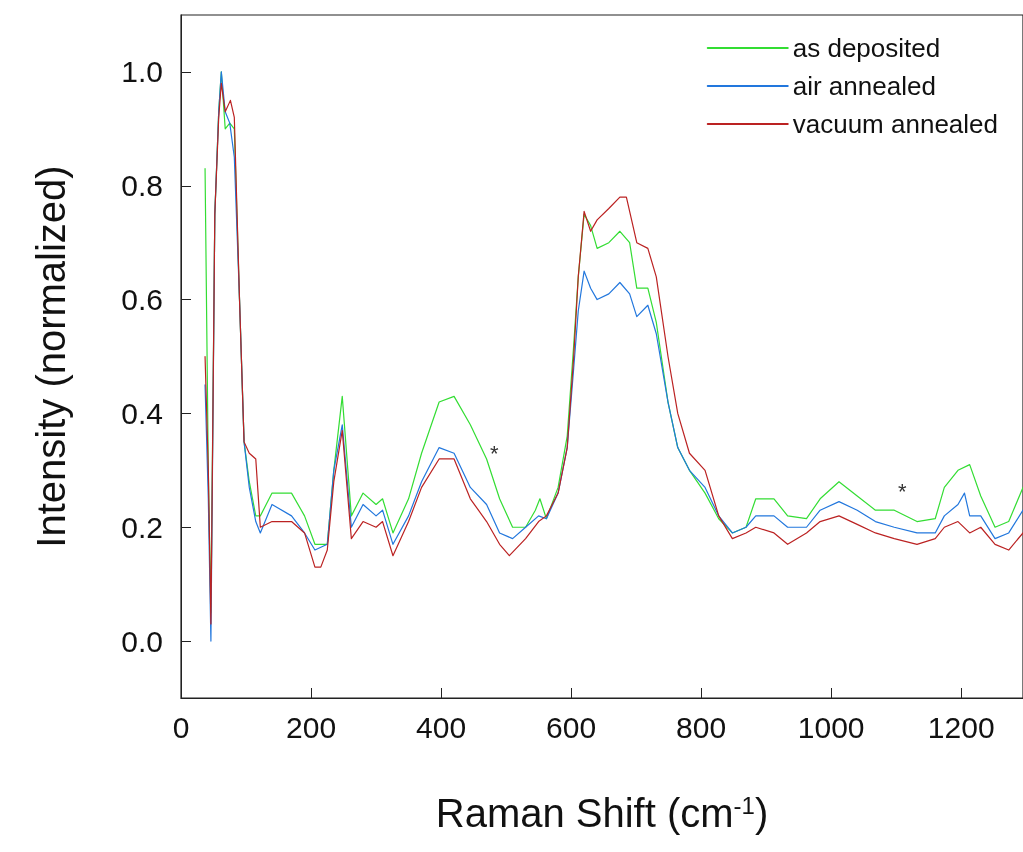  What do you see at coordinates (181, 727) in the screenshot?
I see `x-tick-label: 0` at bounding box center [181, 727].